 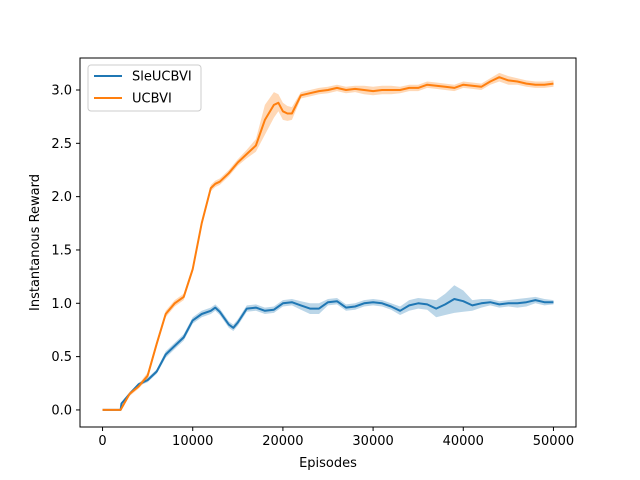 What do you see at coordinates (192, 441) in the screenshot?
I see `x-tick-label: 10000` at bounding box center [192, 441].